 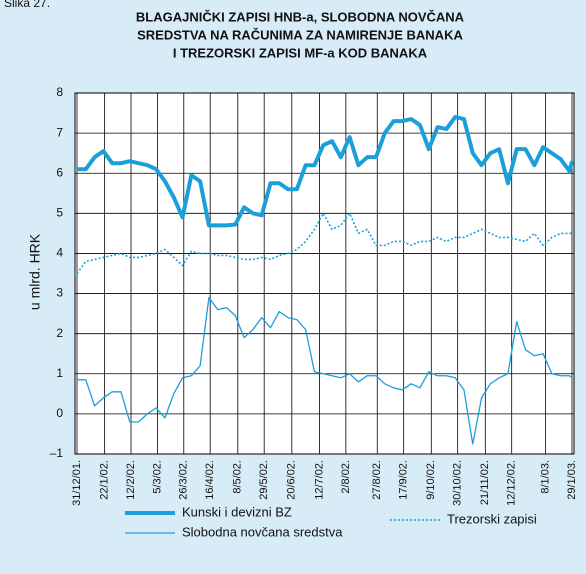 I want to click on x-tick-label: 2/8/02., so click(x=346, y=477).